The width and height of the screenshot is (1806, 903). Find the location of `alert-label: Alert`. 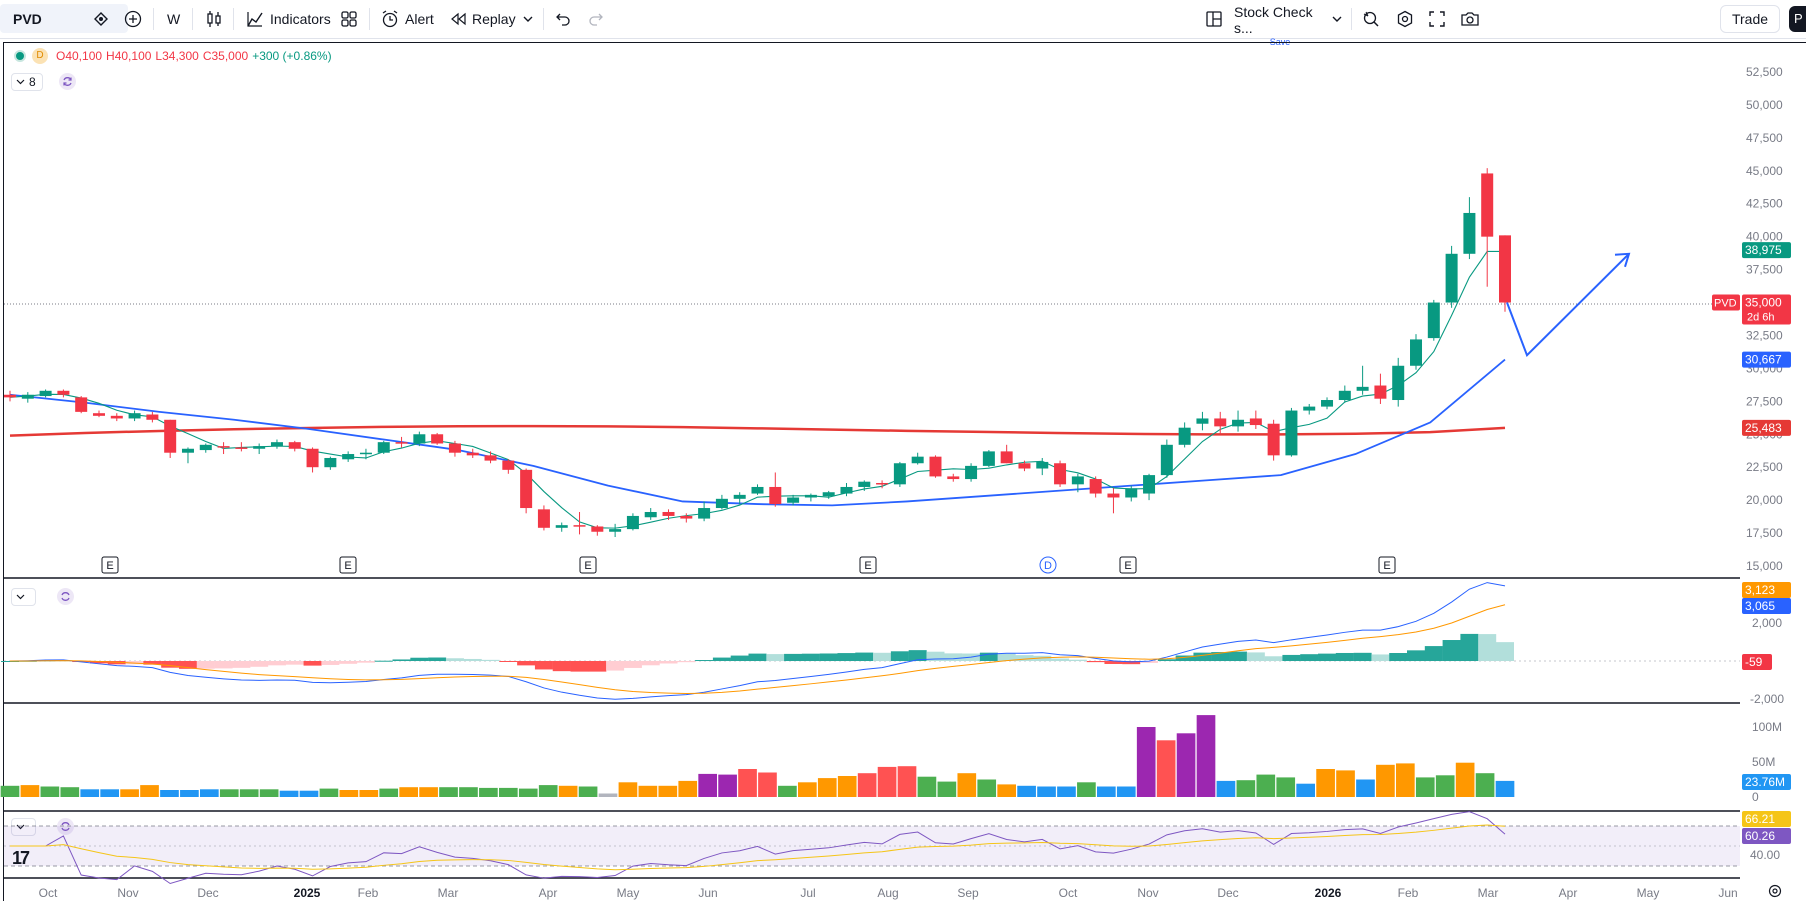

alert-label: Alert is located at coordinates (419, 19).